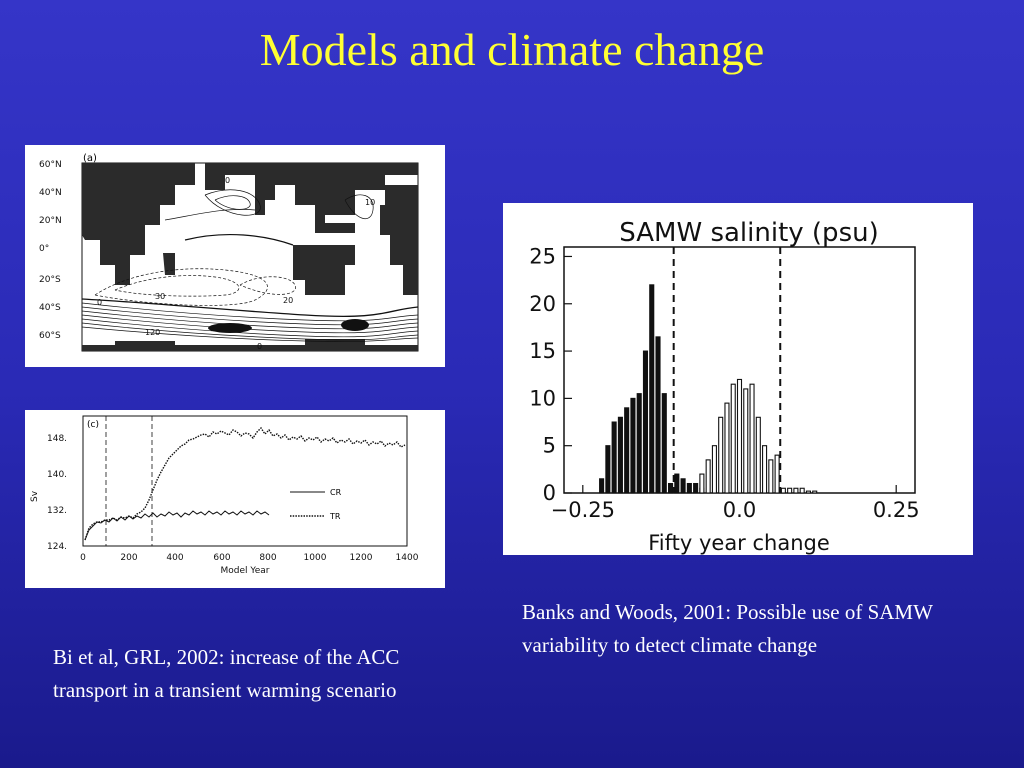 This screenshot has width=1024, height=768. I want to click on x-tick: 200, so click(128, 558).